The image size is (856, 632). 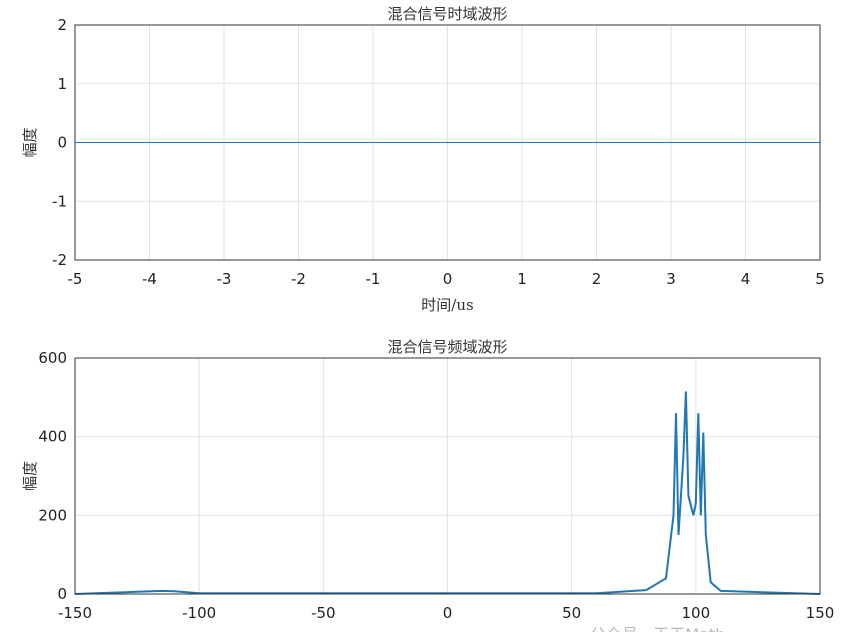 What do you see at coordinates (30, 476) in the screenshot?
I see `freq-chart-ylabel: 幅度` at bounding box center [30, 476].